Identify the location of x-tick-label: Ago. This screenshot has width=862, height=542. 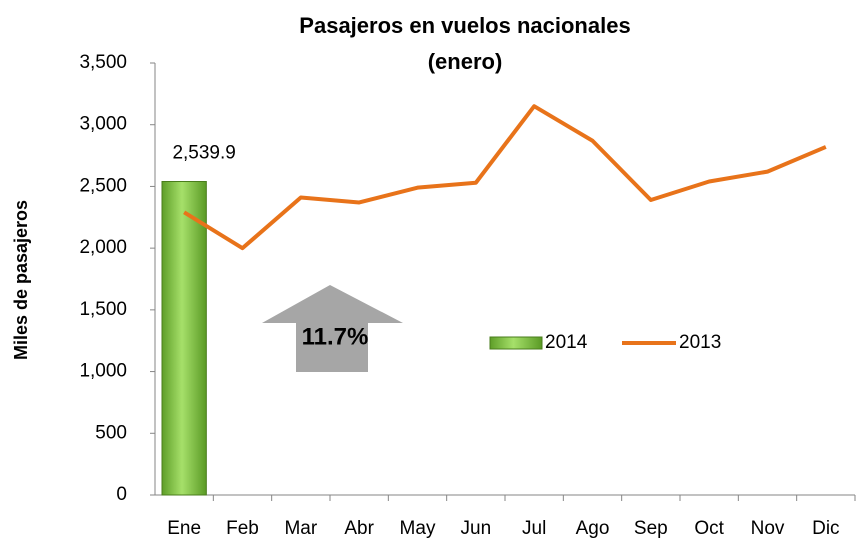
(593, 528).